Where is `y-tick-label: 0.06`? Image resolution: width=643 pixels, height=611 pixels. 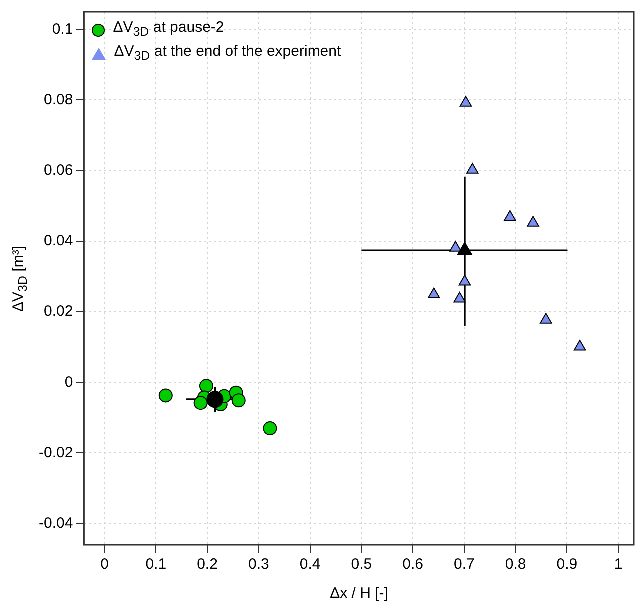 y-tick-label: 0.06 is located at coordinates (59, 170).